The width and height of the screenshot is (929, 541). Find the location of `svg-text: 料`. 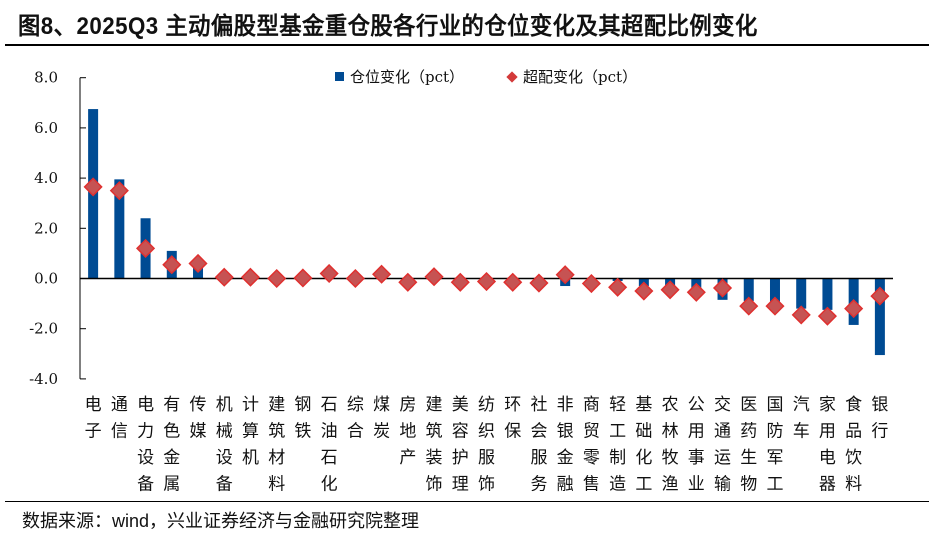

svg-text: 料 is located at coordinates (853, 485).